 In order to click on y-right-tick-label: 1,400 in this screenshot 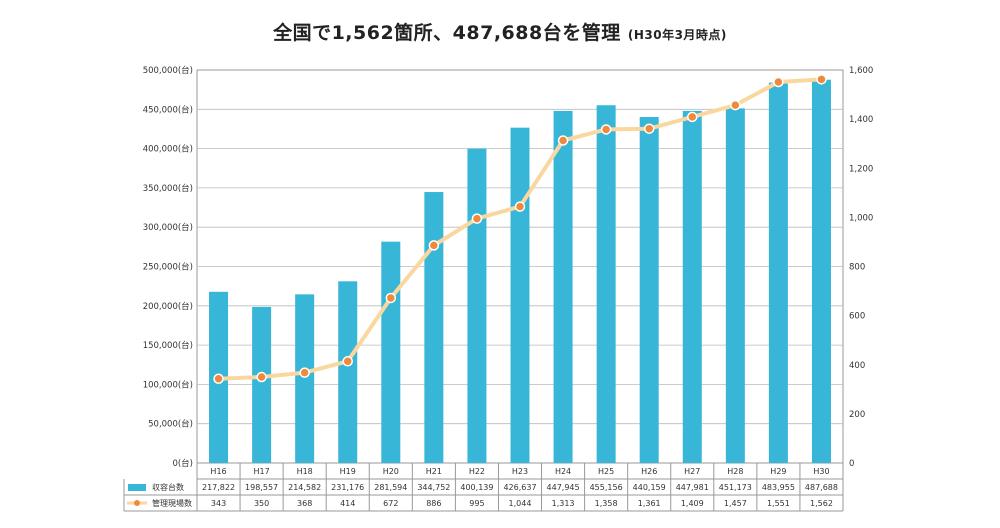, I will do `click(861, 120)`.